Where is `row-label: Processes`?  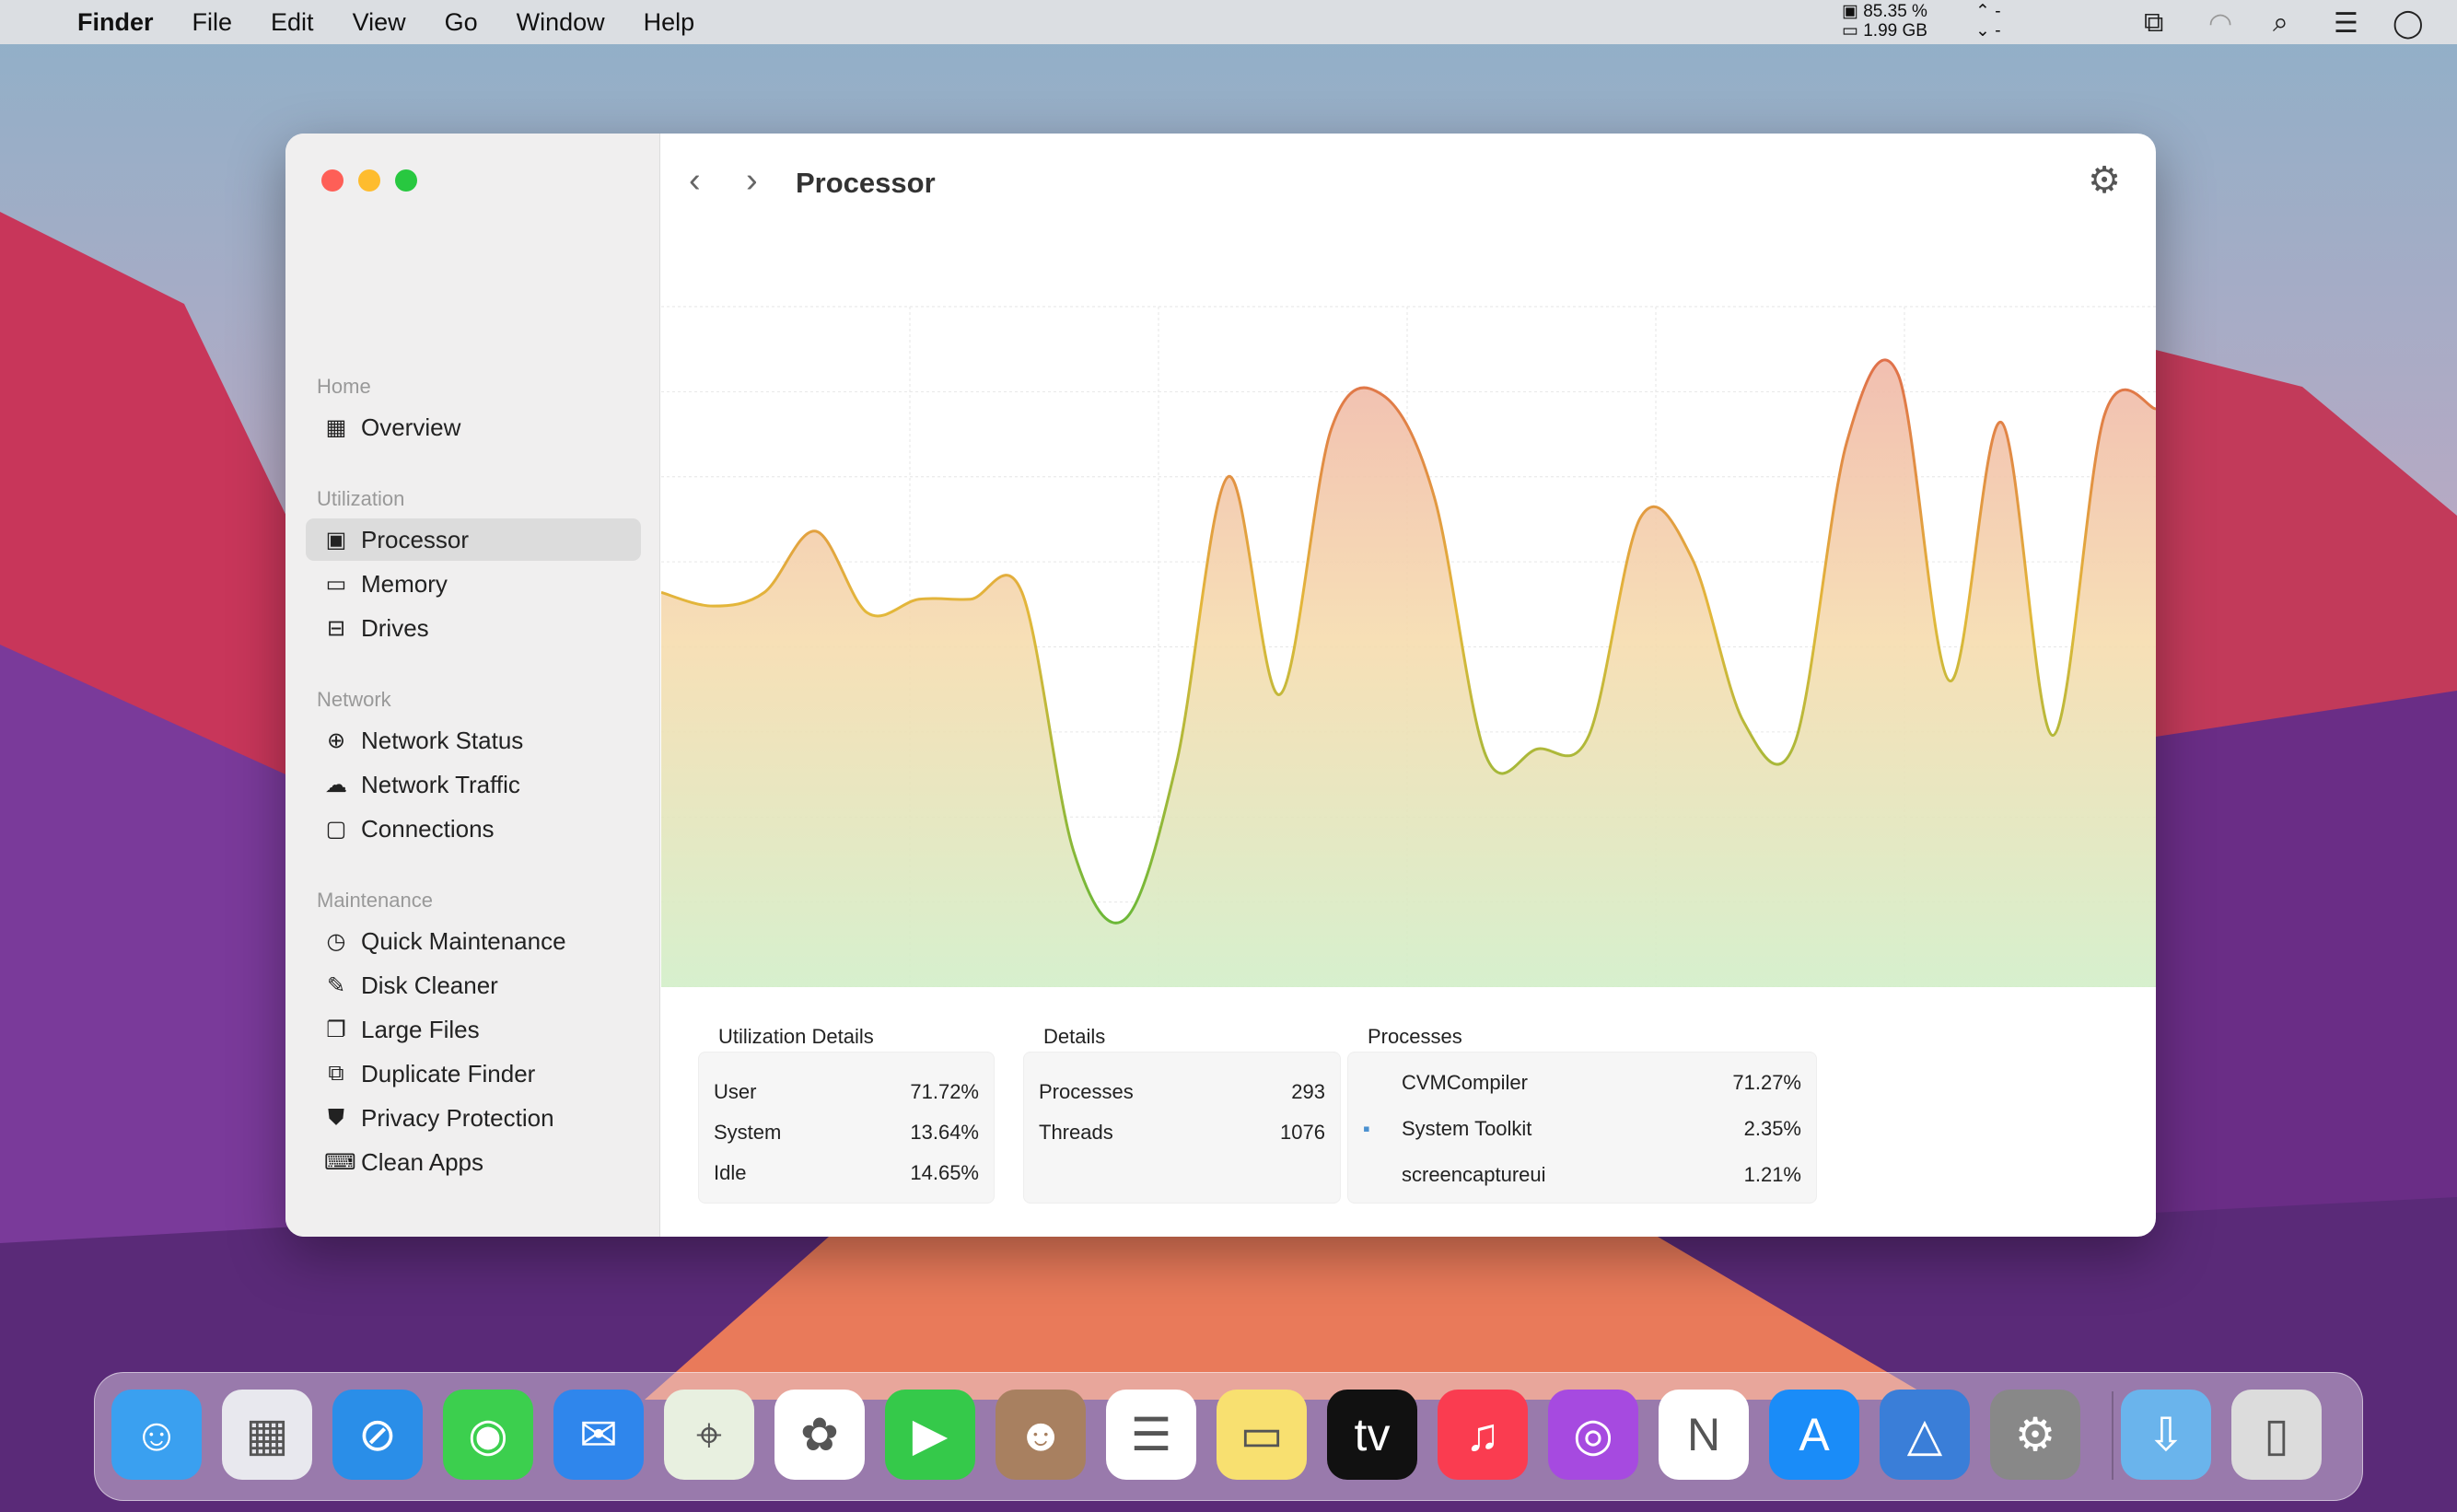
row-label: Processes is located at coordinates (1087, 1091).